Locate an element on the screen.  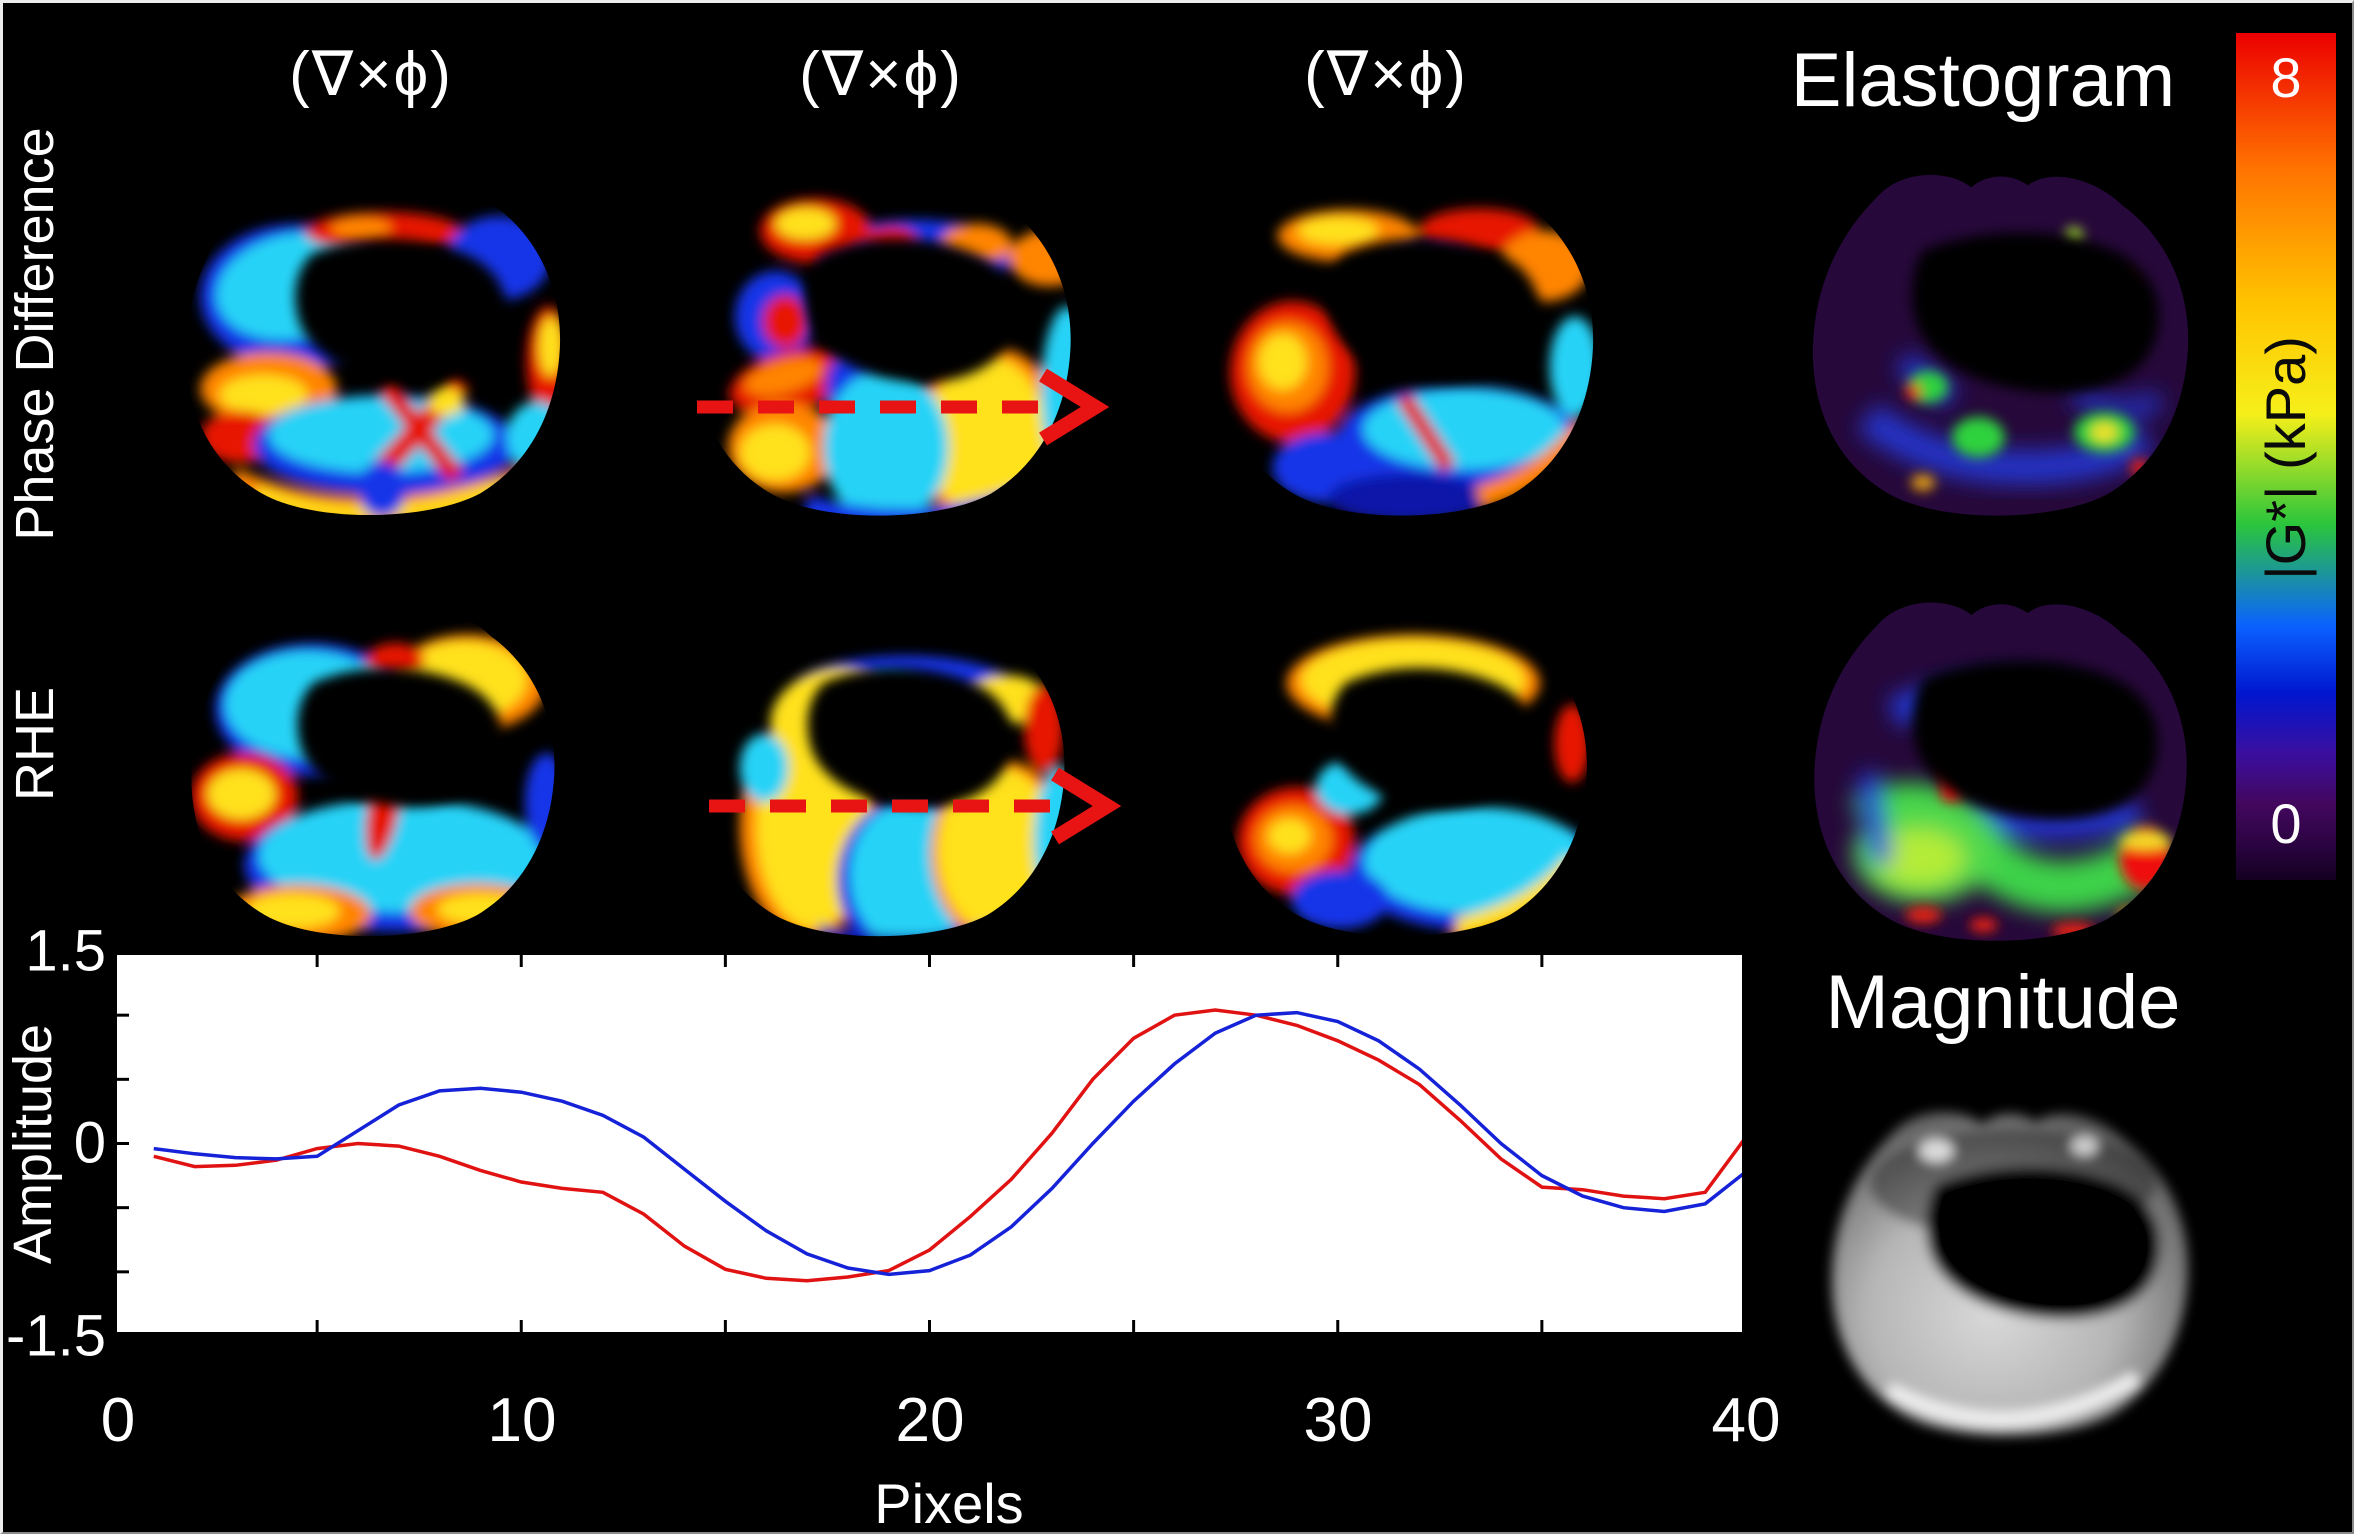
profile-arrow-row1 is located at coordinates (903, 407).